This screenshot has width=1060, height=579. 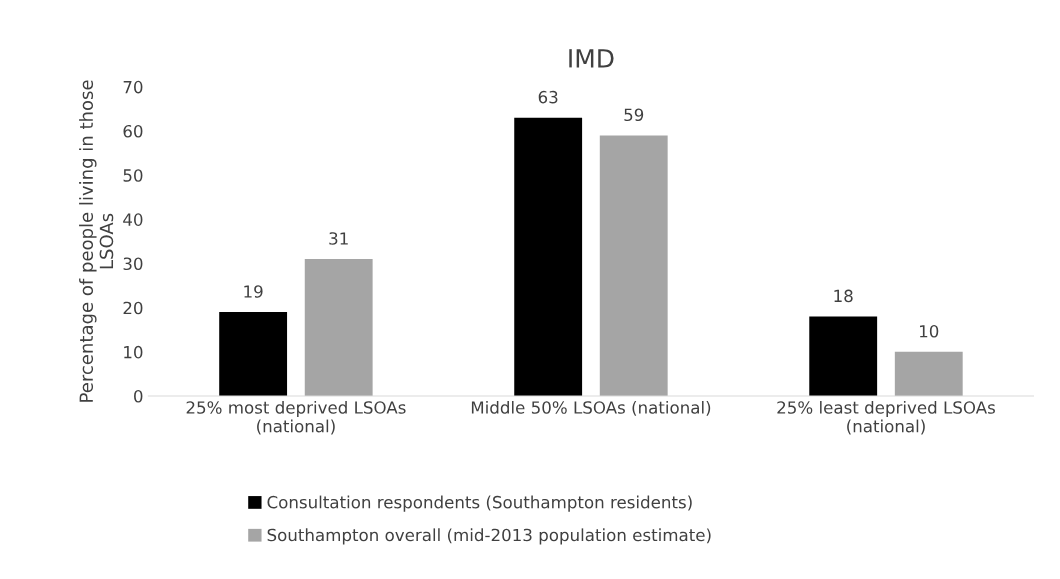 What do you see at coordinates (338, 238) in the screenshot?
I see `data-label: 31` at bounding box center [338, 238].